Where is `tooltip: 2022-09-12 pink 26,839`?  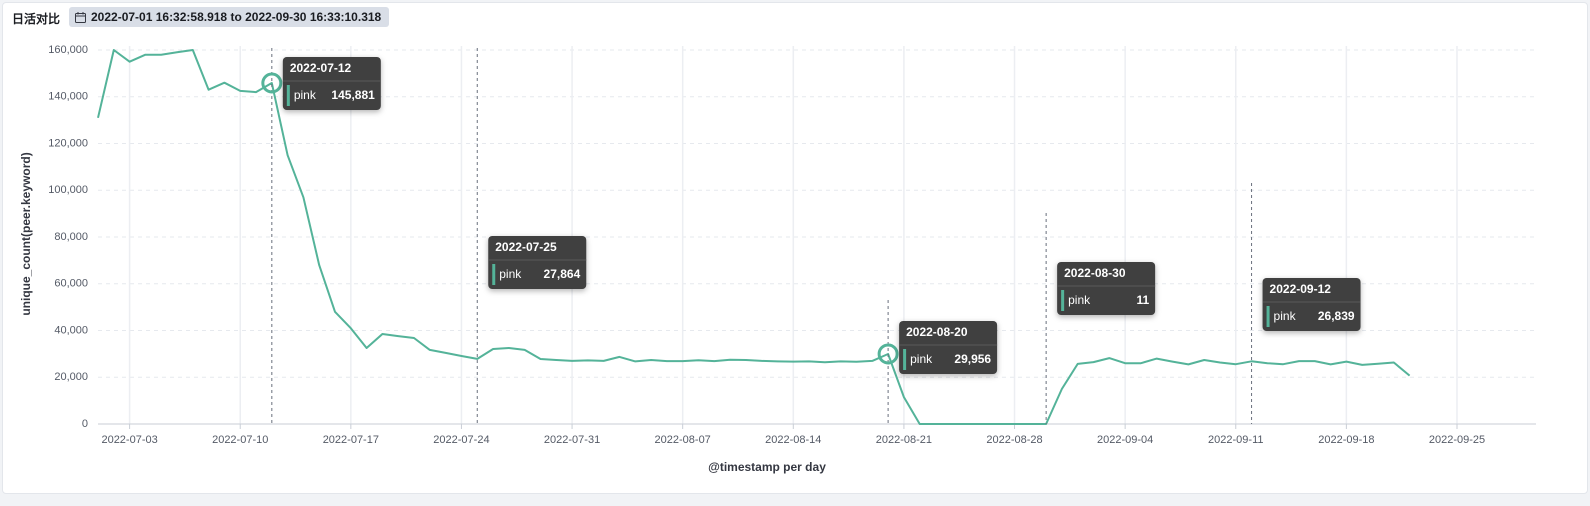 tooltip: 2022-09-12 pink 26,839 is located at coordinates (1311, 304).